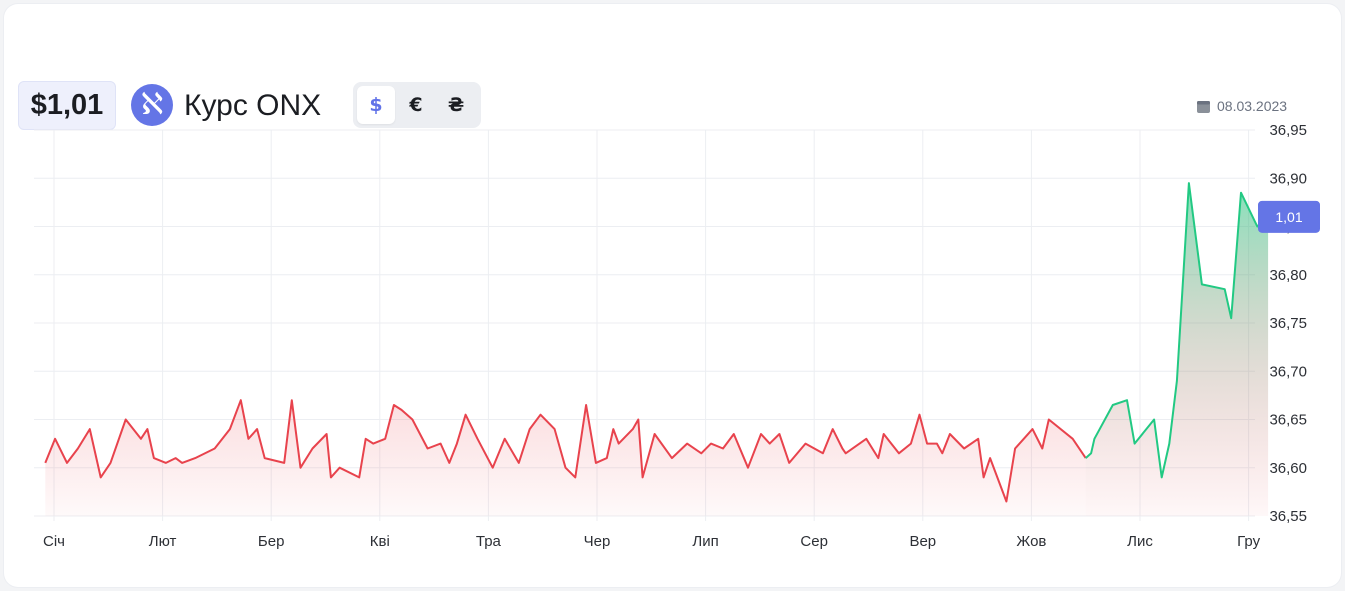 This screenshot has height=591, width=1345. I want to click on currency-uah-button: ₴, so click(456, 105).